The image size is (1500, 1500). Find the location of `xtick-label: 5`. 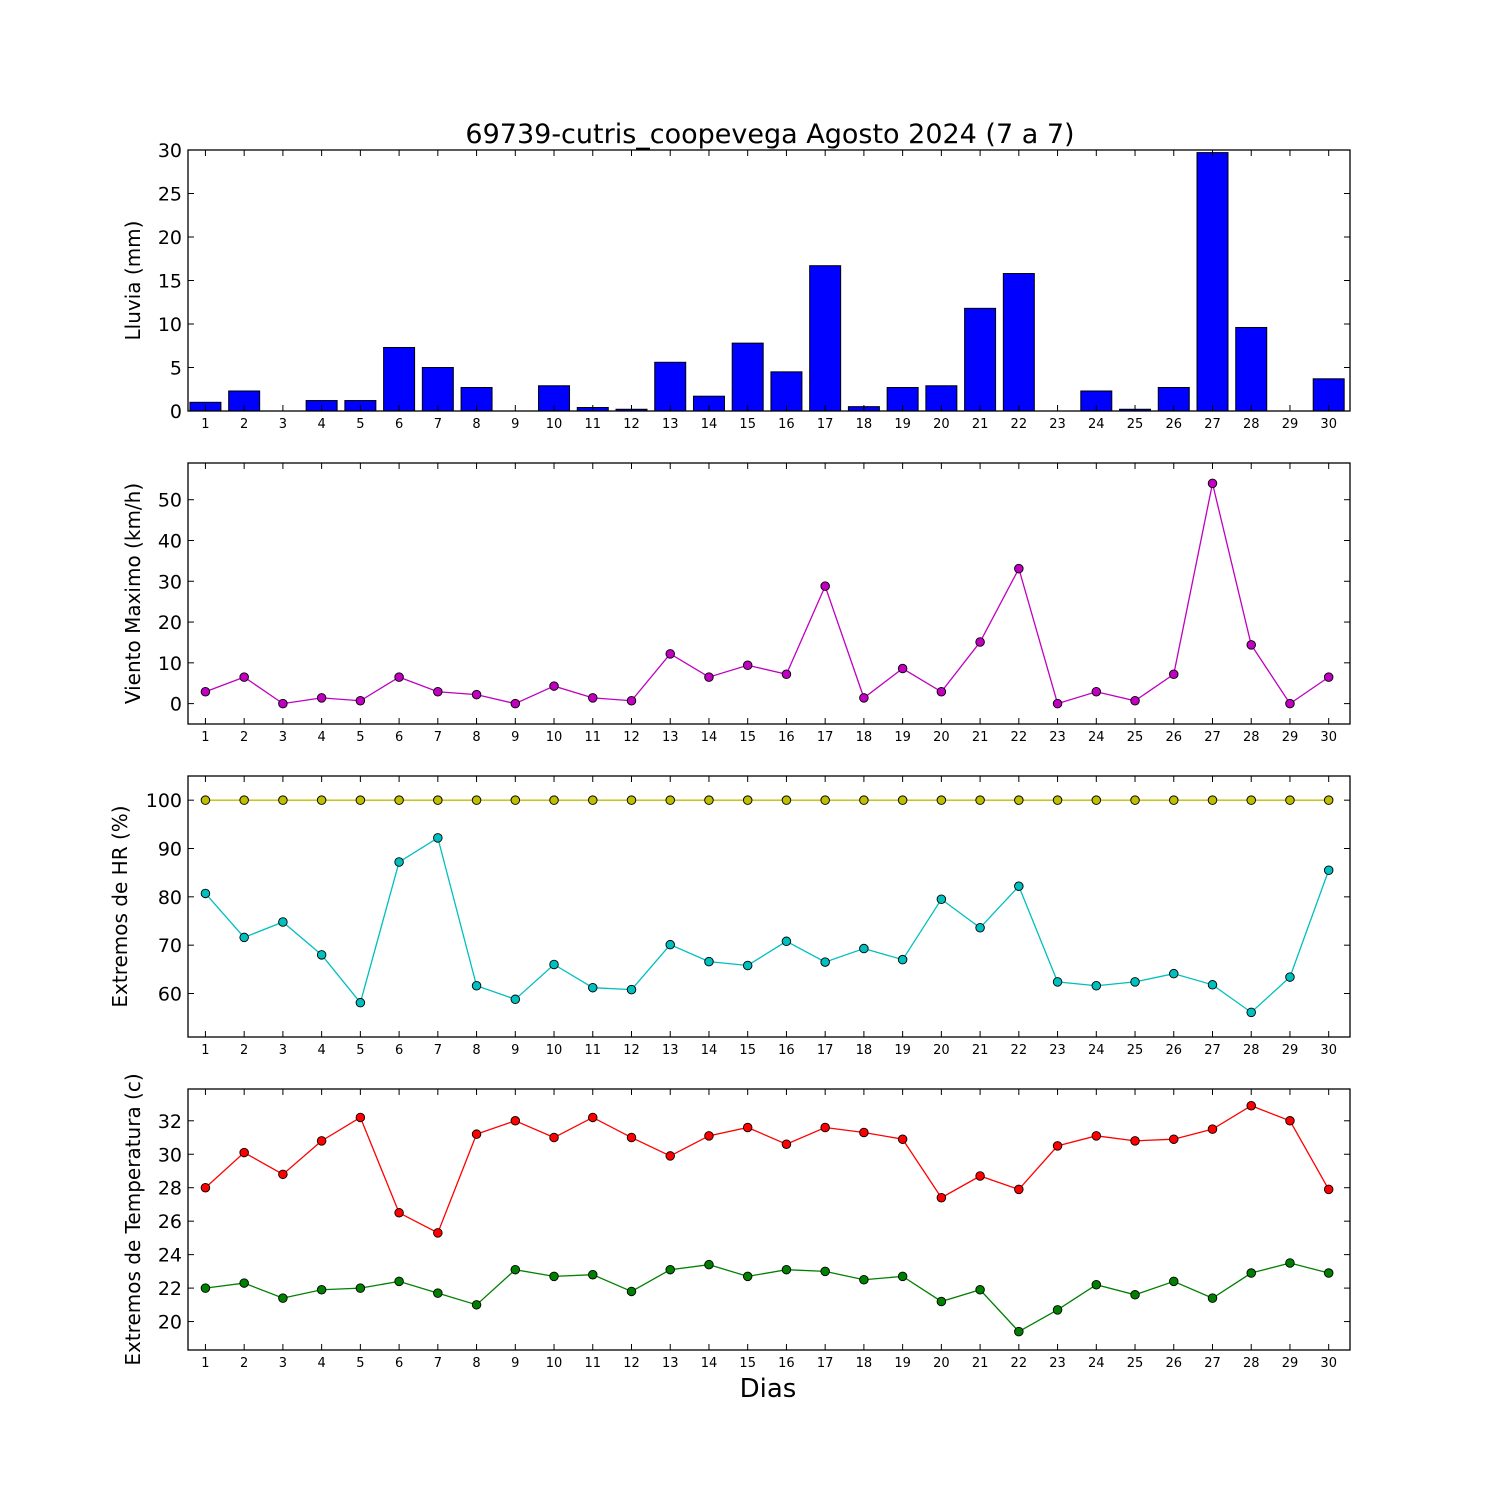

xtick-label: 5 is located at coordinates (360, 737).